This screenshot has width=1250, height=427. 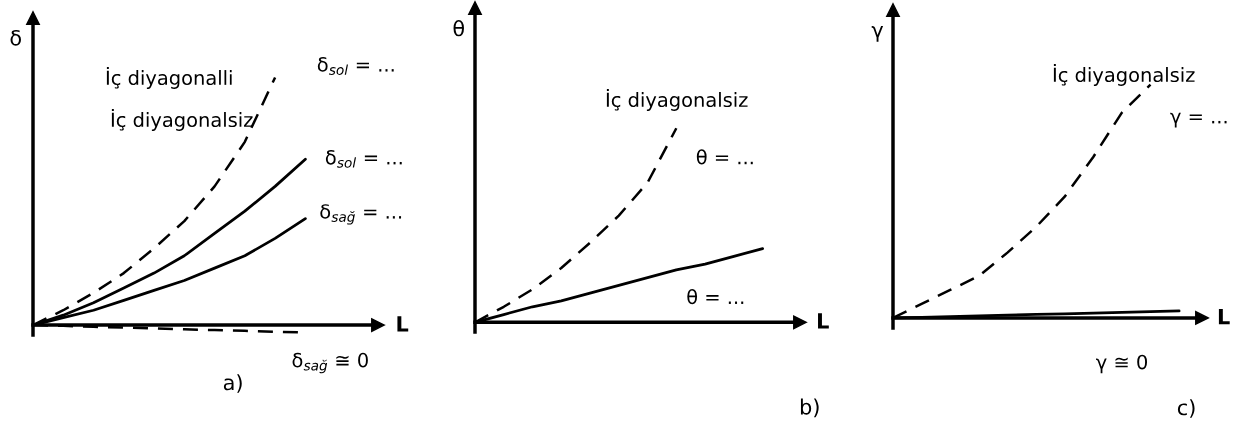 I want to click on text: b), so click(x=809, y=408).